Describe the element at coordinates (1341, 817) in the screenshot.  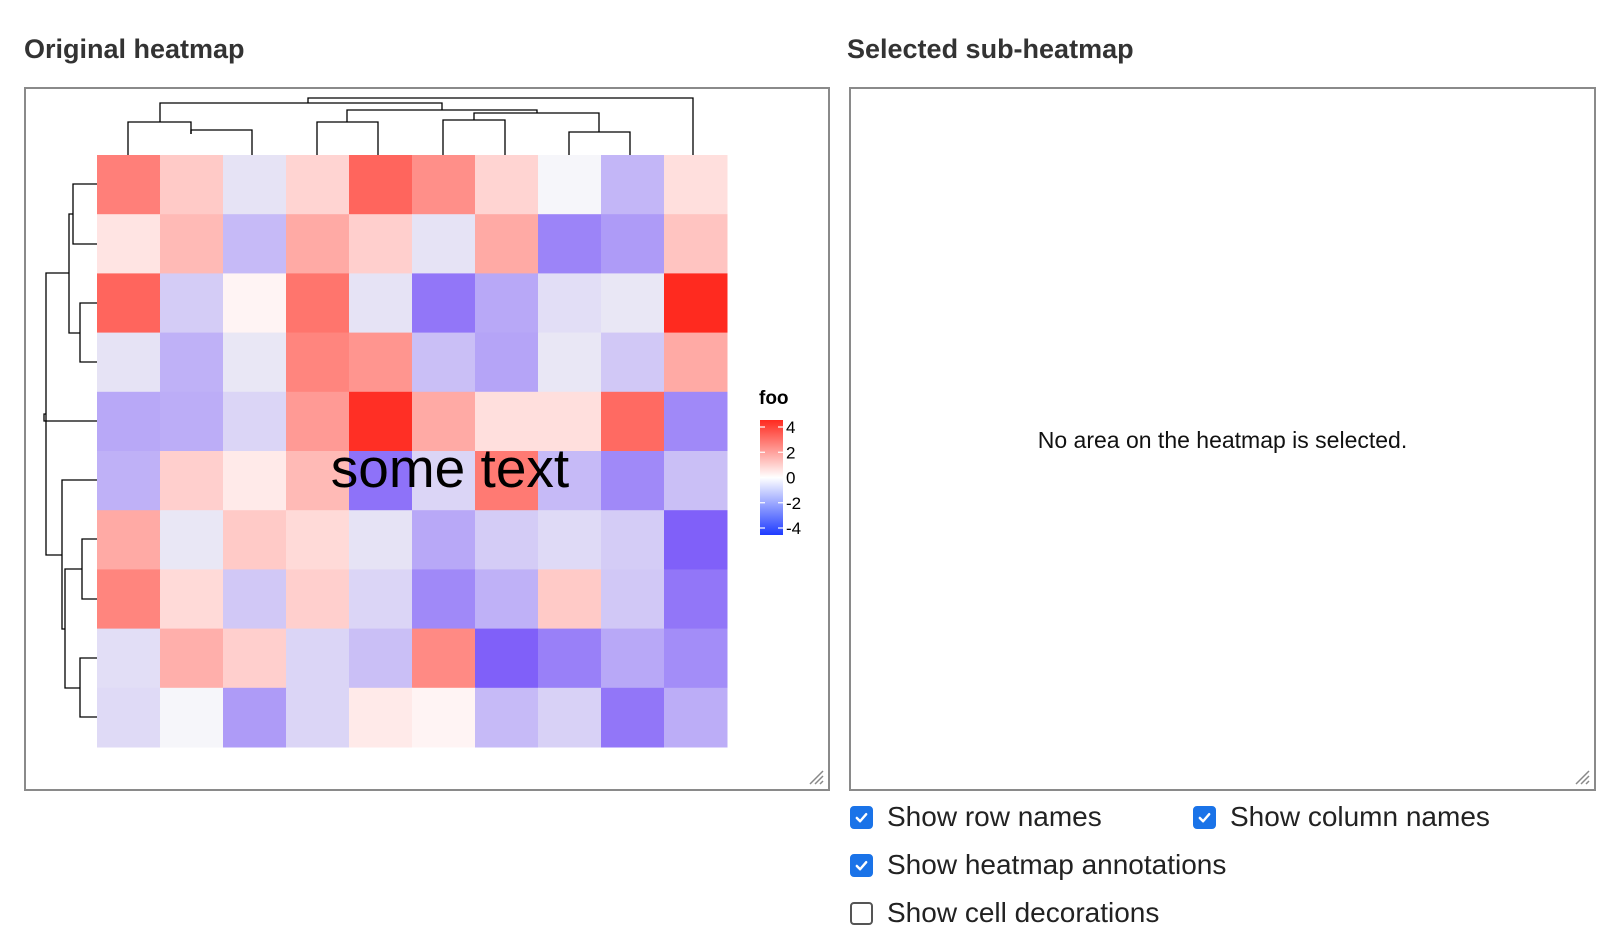
I see `show-column-names-option: Show column names` at that location.